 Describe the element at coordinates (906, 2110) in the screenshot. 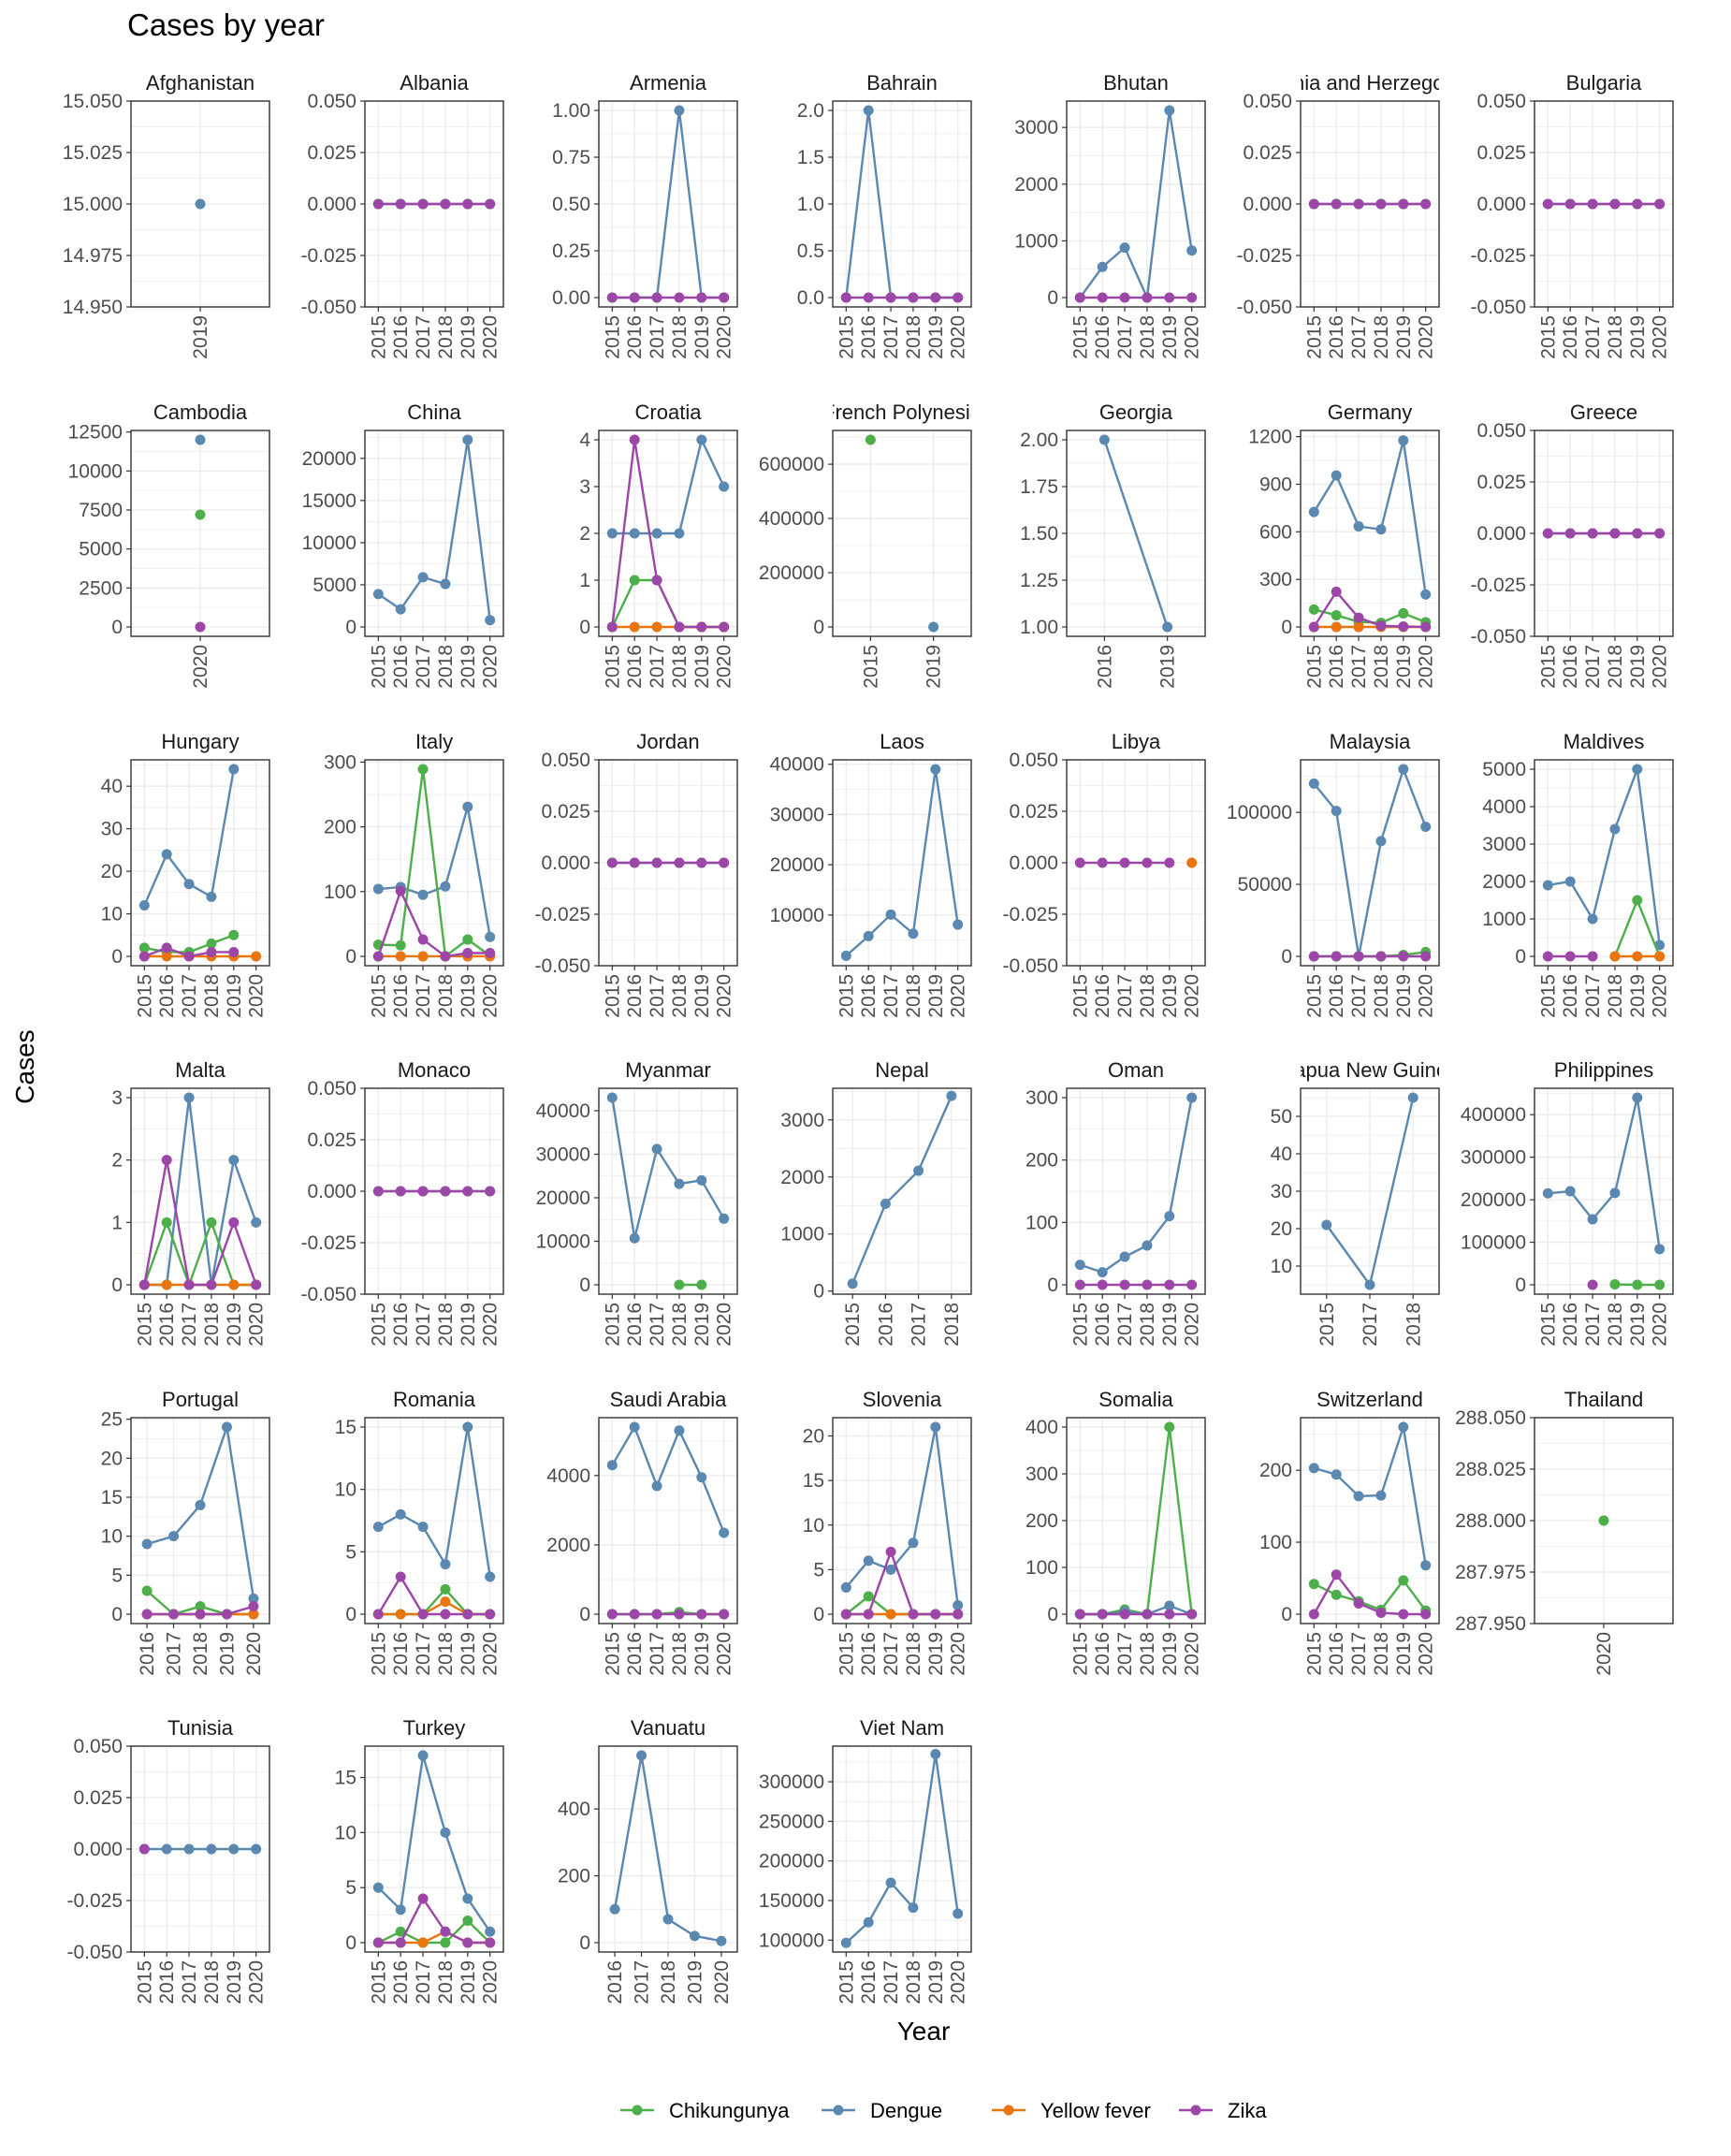

I see `legend-label: Dengue` at that location.